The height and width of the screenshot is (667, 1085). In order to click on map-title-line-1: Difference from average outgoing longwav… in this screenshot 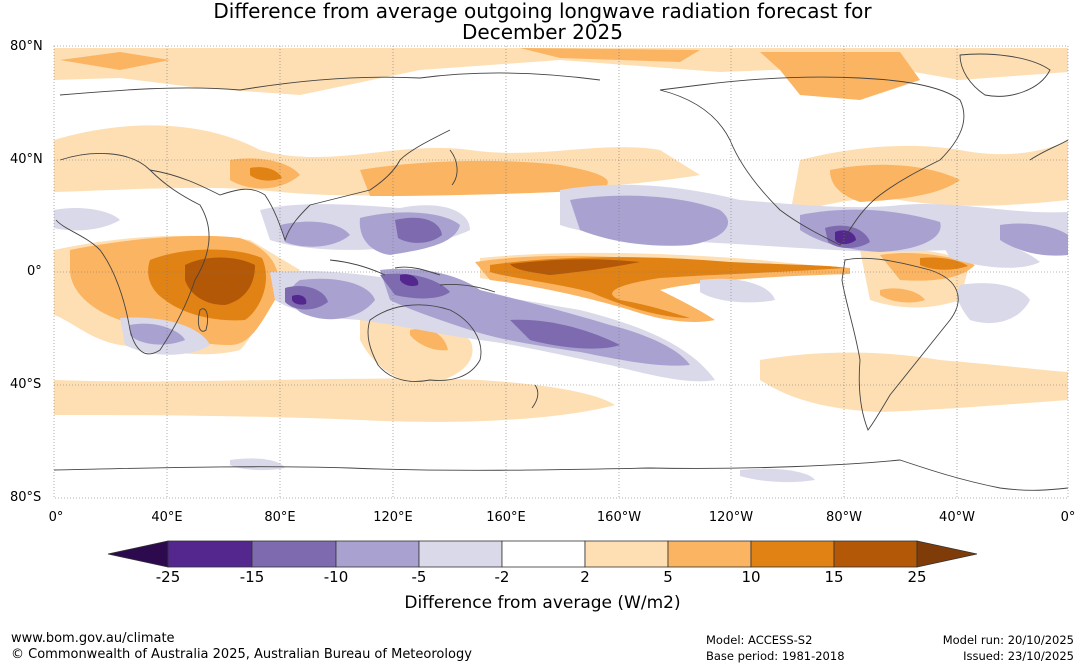, I will do `click(542, 11)`.